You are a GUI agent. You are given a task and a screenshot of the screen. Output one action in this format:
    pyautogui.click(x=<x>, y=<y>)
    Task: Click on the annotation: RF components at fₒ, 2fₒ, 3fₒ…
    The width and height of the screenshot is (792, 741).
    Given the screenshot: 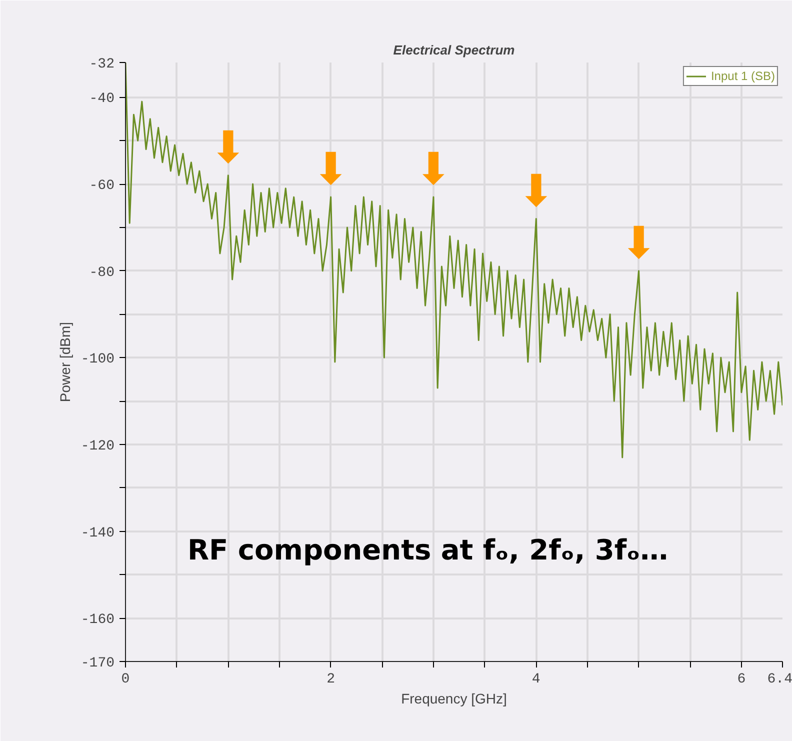 What is the action you would take?
    pyautogui.click(x=428, y=550)
    